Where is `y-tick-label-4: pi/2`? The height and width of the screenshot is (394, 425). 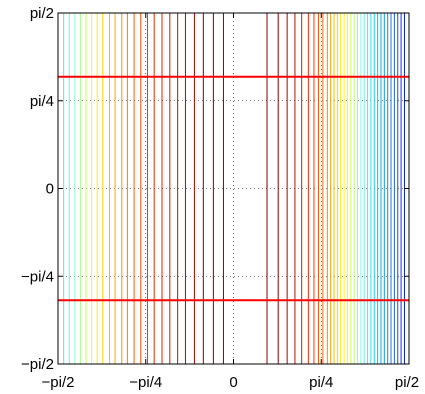
y-tick-label-4: pi/2 is located at coordinates (42, 13).